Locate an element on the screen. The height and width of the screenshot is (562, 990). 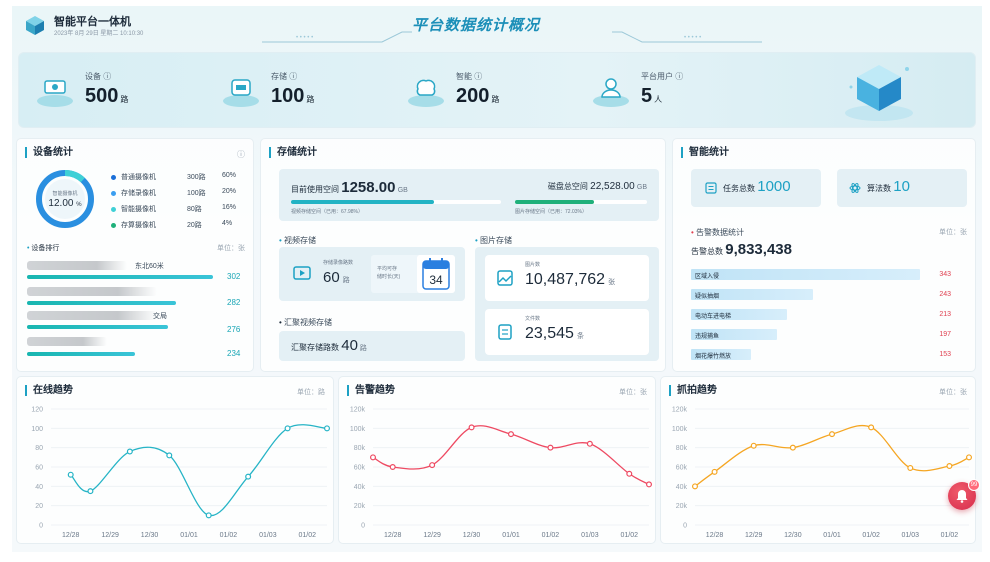
camera-icon is located at coordinates (55, 93).